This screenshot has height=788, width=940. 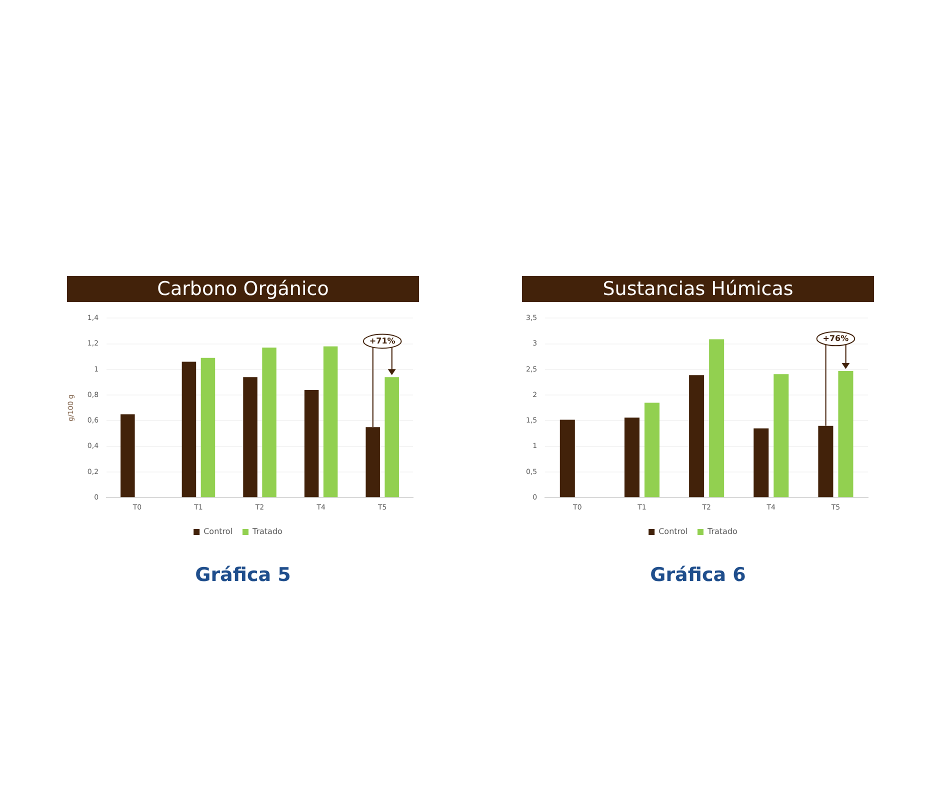 What do you see at coordinates (243, 575) in the screenshot?
I see `text: Gráfica 5` at bounding box center [243, 575].